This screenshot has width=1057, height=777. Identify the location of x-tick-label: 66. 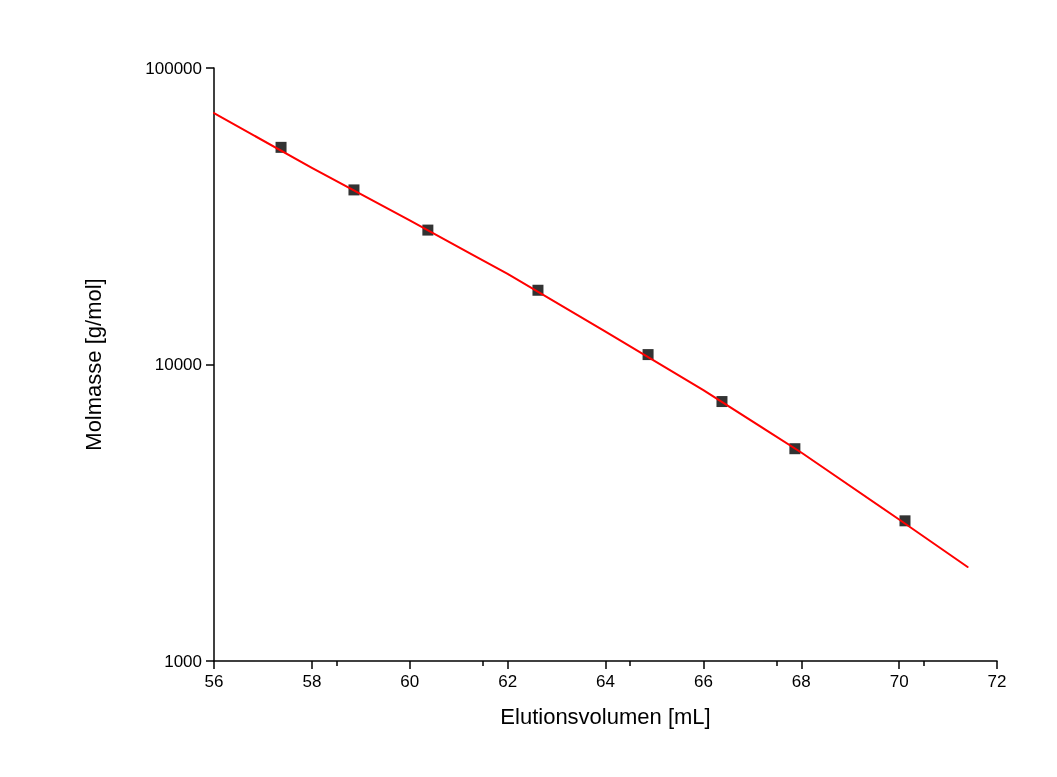
(703, 681).